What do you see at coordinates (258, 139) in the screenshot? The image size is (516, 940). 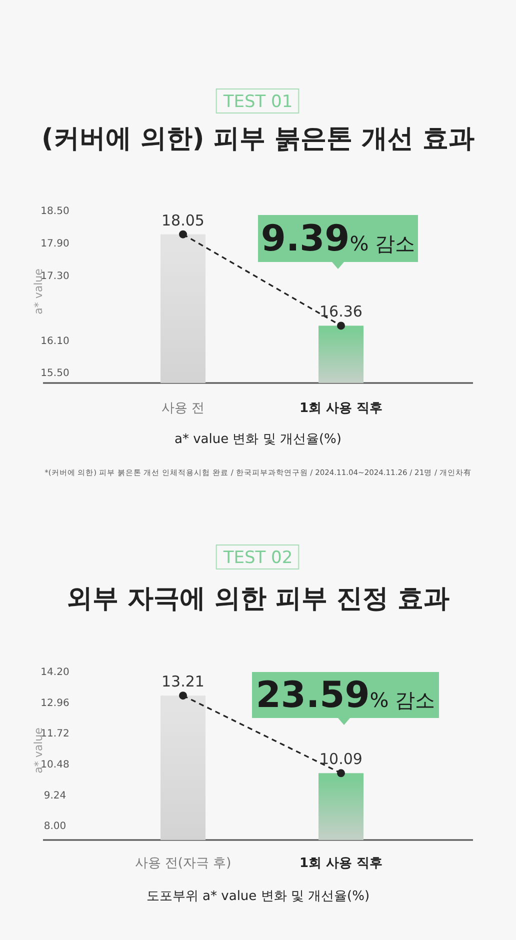 I see `chart-title: (커버에 의한) 피부 붉은톤 개선 효과` at bounding box center [258, 139].